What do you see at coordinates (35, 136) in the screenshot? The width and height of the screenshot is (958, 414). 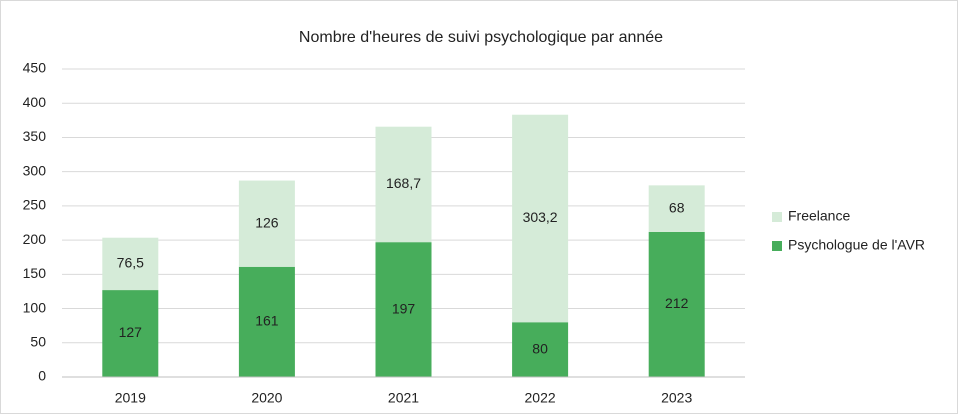 I see `y-tick-label: 350` at bounding box center [35, 136].